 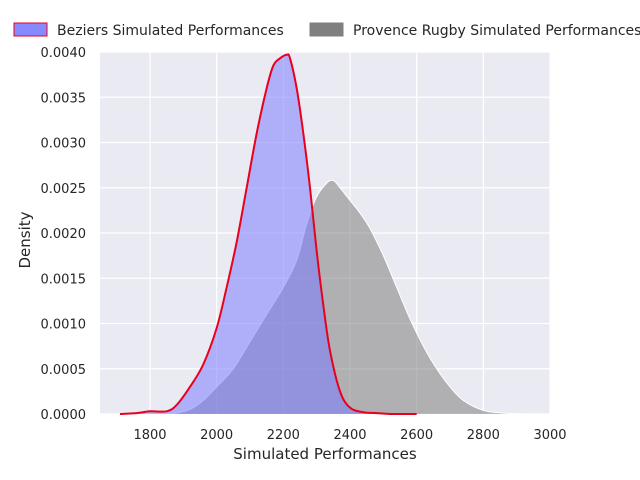 What do you see at coordinates (25, 239) in the screenshot?
I see `y-axis-title: Density` at bounding box center [25, 239].